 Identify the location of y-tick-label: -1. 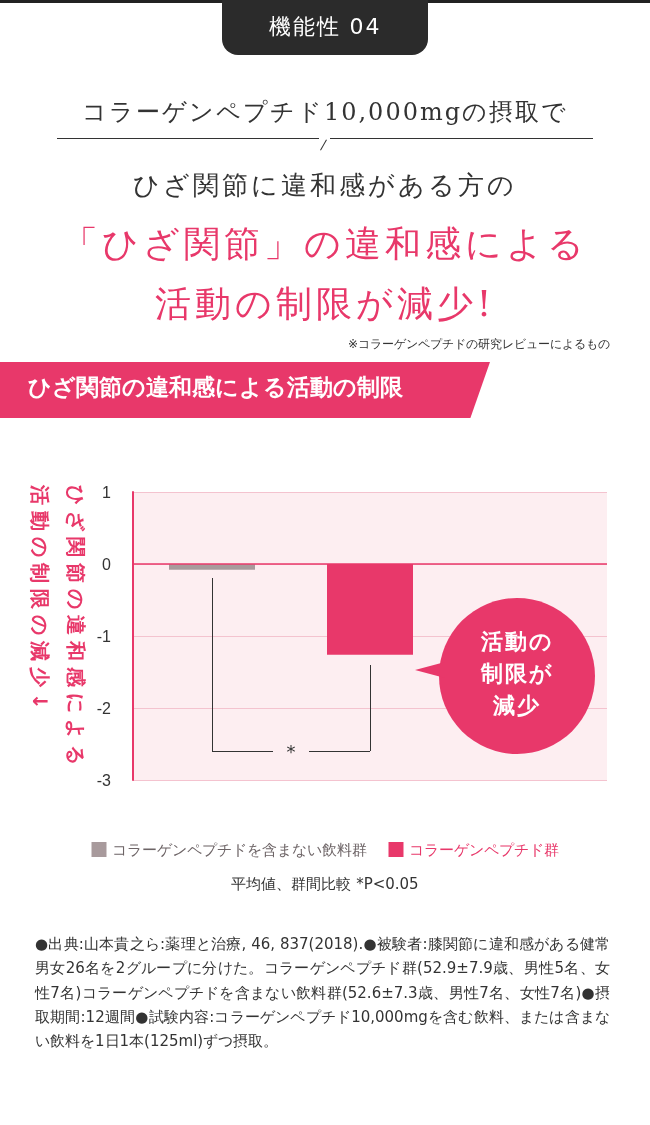
(104, 636).